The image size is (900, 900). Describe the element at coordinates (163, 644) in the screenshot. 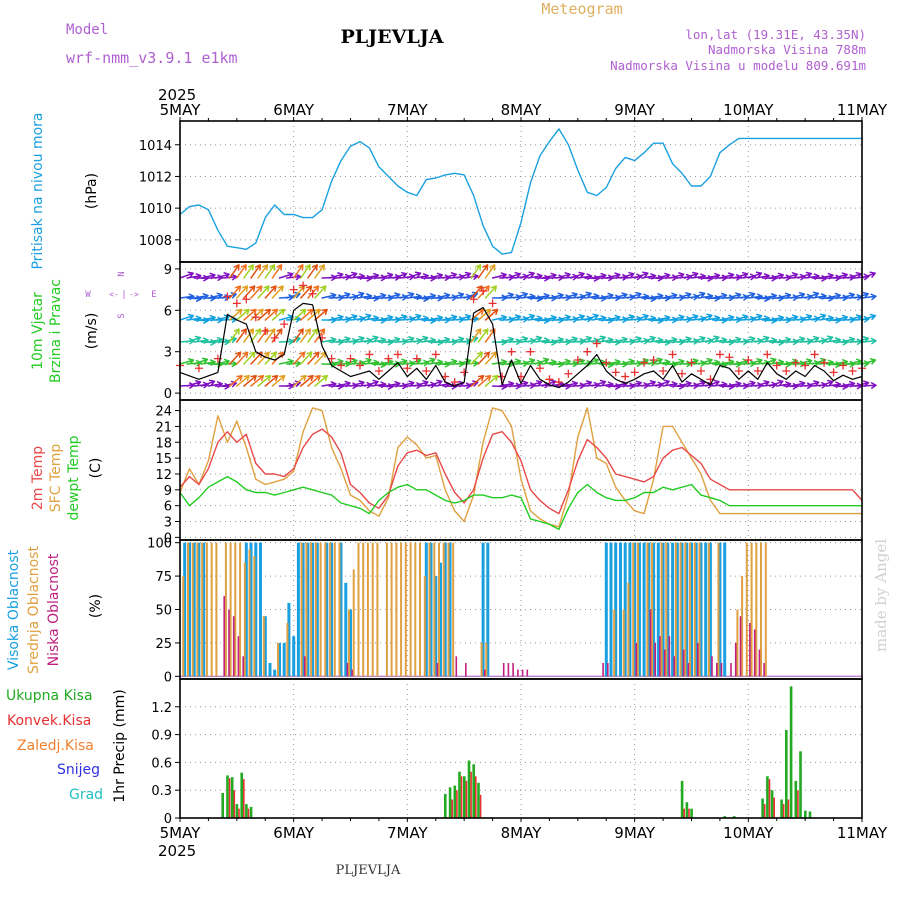

I see `y-tick-label: 25` at that location.